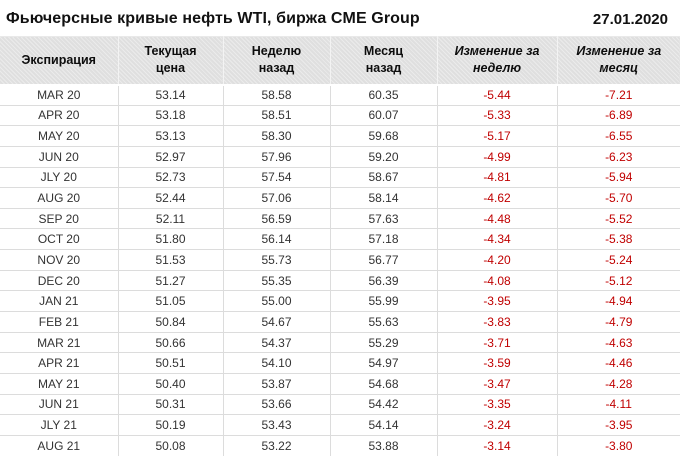  I want to click on week-change-cell: -4.62, so click(497, 198).